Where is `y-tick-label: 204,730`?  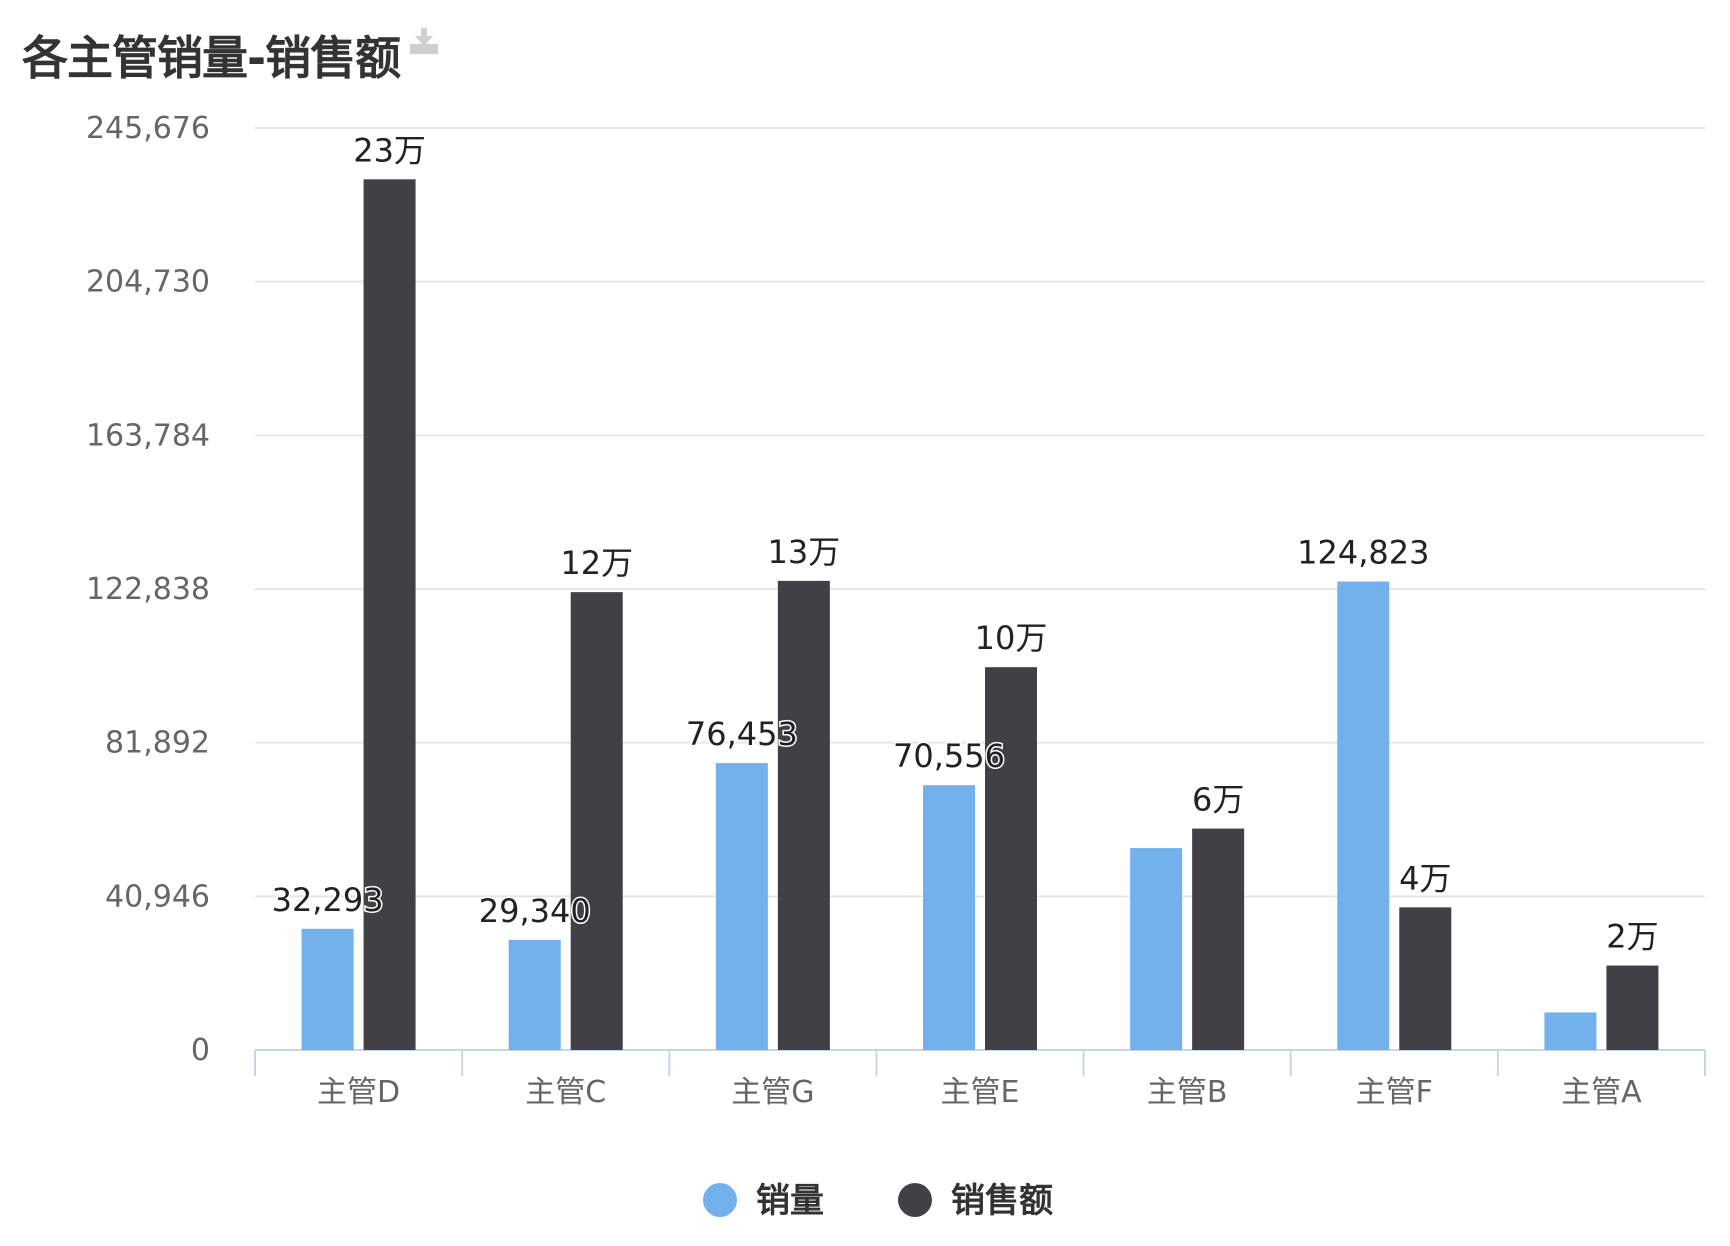 y-tick-label: 204,730 is located at coordinates (148, 282).